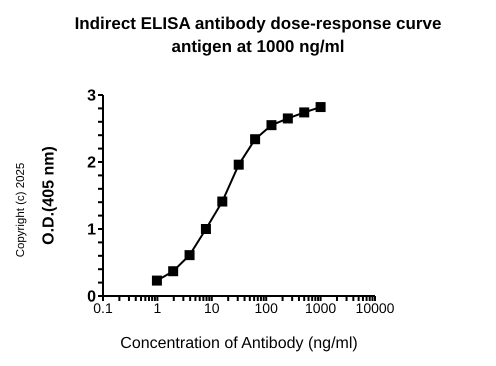  I want to click on y-tick-label: 1, so click(91, 230).